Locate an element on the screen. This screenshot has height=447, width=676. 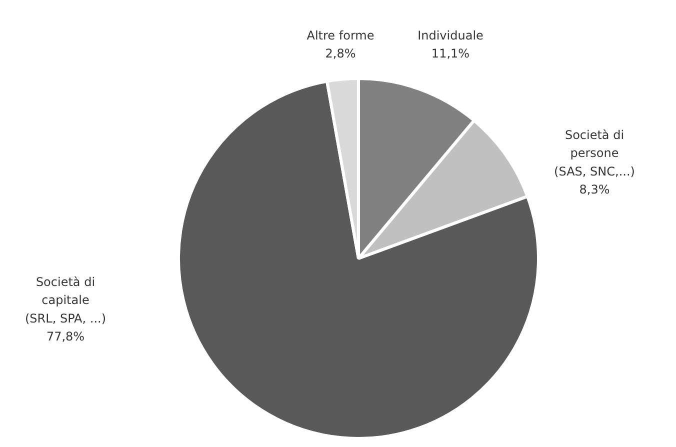
slice-label: Società di persone (SAS, SNC,...) is located at coordinates (594, 153).